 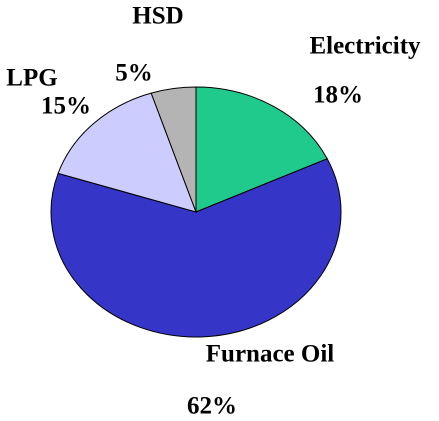 What do you see at coordinates (134, 73) in the screenshot?
I see `value-label: 5%` at bounding box center [134, 73].